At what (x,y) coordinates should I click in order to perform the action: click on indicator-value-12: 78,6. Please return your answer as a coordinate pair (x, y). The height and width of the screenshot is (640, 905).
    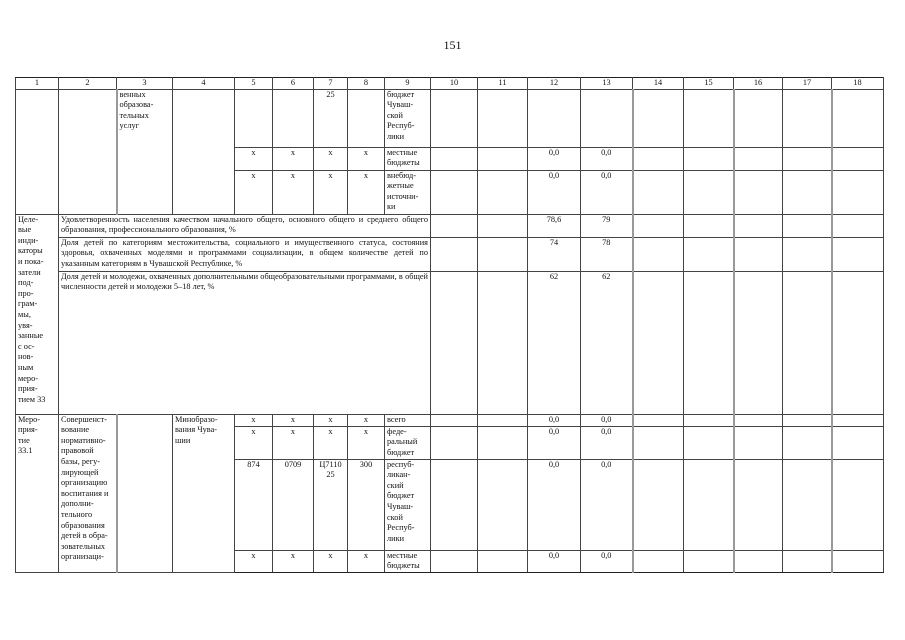
    Looking at the image, I should click on (554, 225).